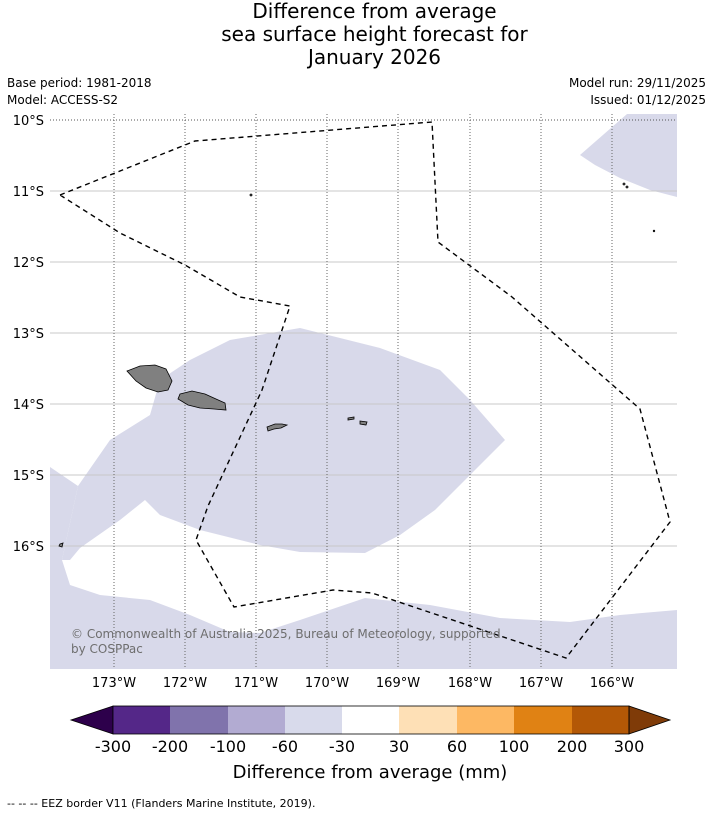  I want to click on title-line-3: January 2026, so click(374, 57).